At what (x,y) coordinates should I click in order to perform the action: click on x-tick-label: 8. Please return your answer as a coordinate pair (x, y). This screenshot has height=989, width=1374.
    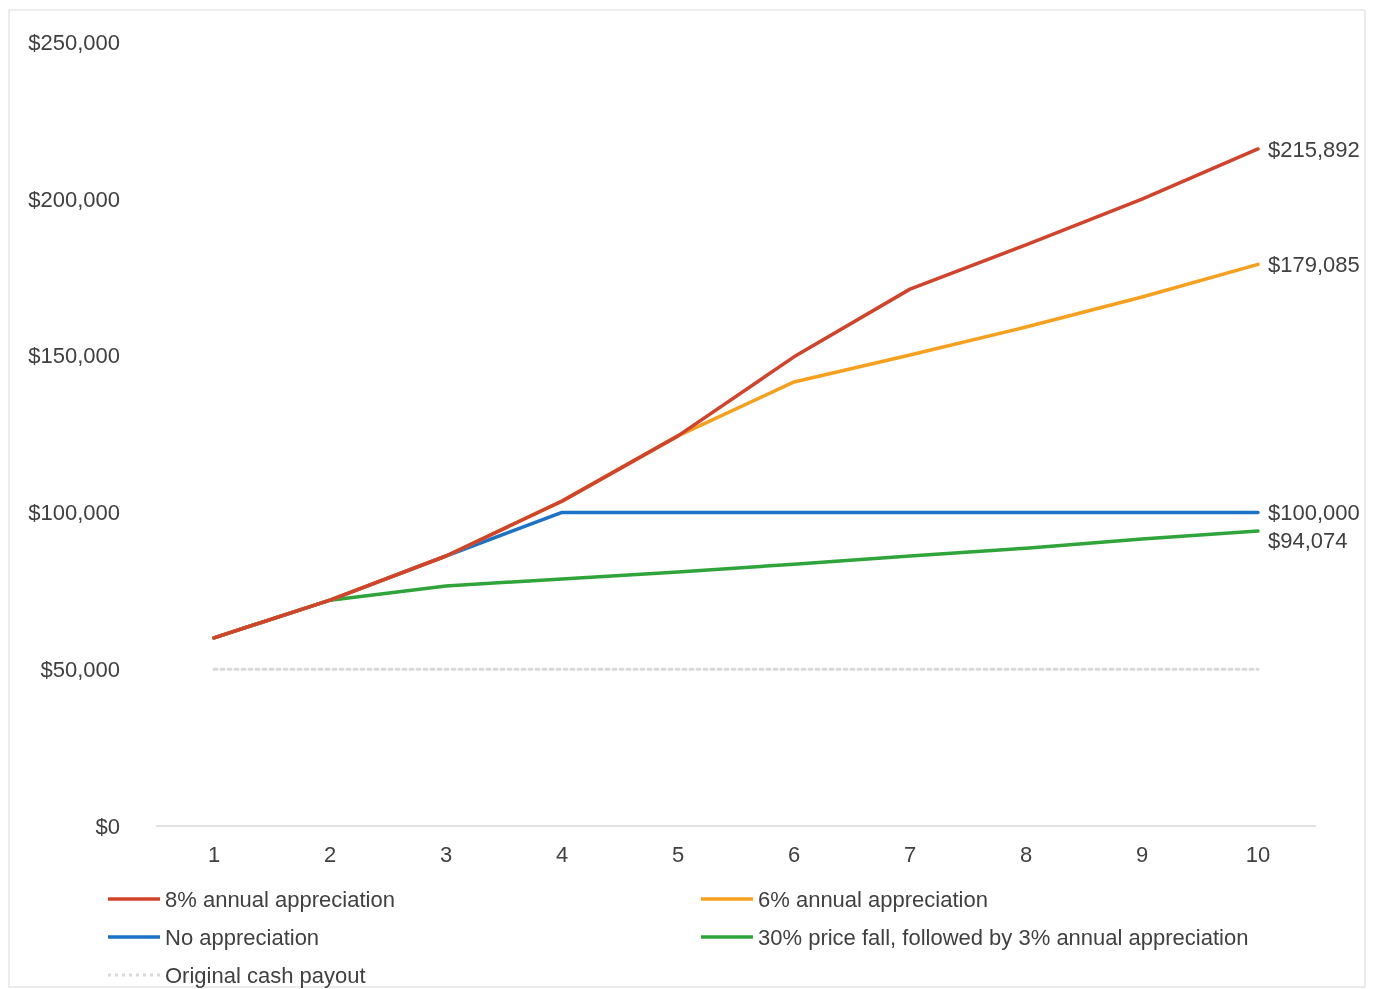
    Looking at the image, I should click on (1026, 854).